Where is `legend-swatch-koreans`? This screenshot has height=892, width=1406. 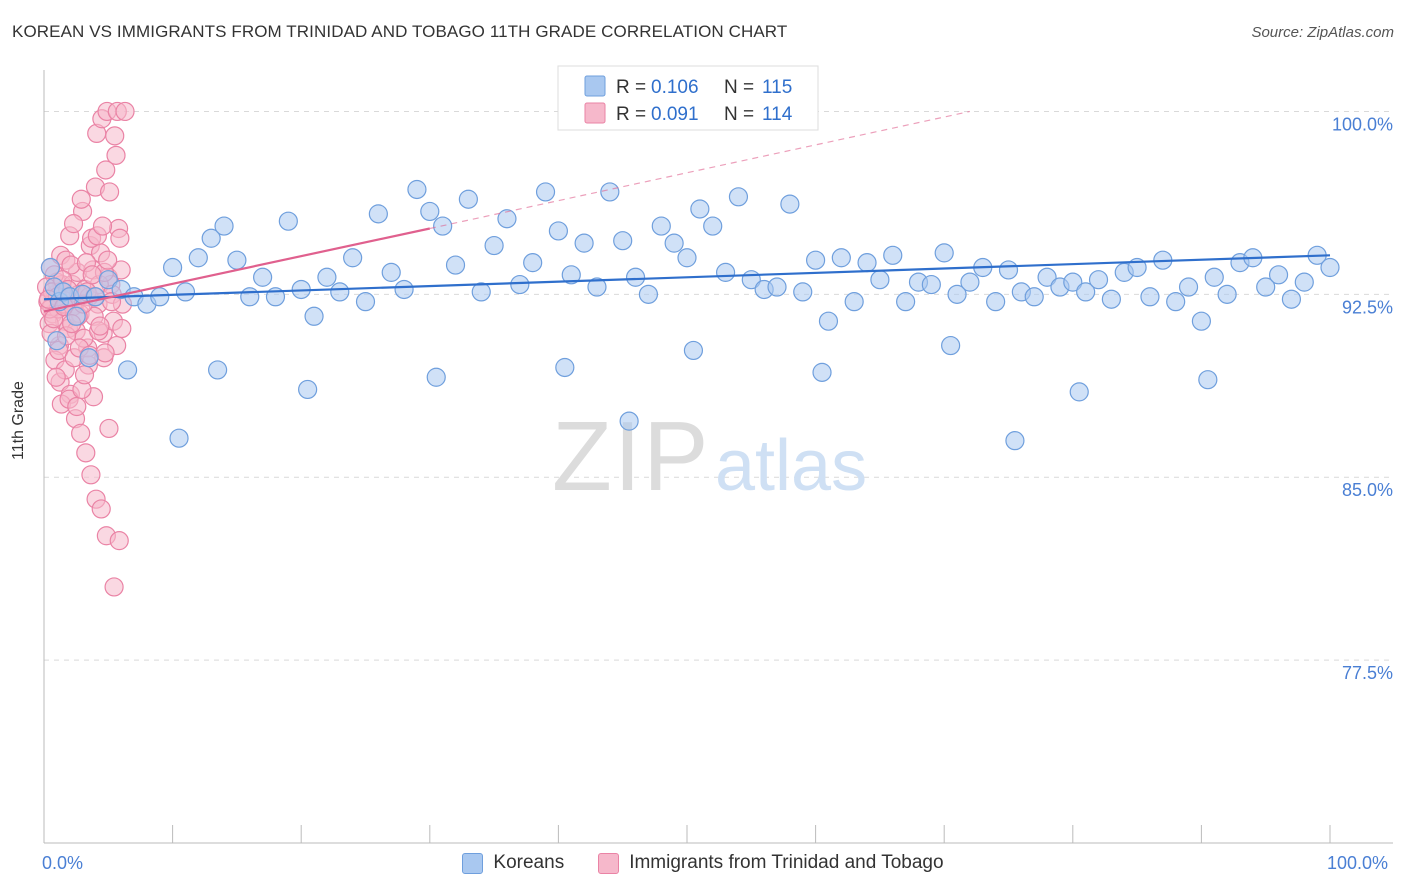
legend-swatch-koreans is located at coordinates (595, 86).